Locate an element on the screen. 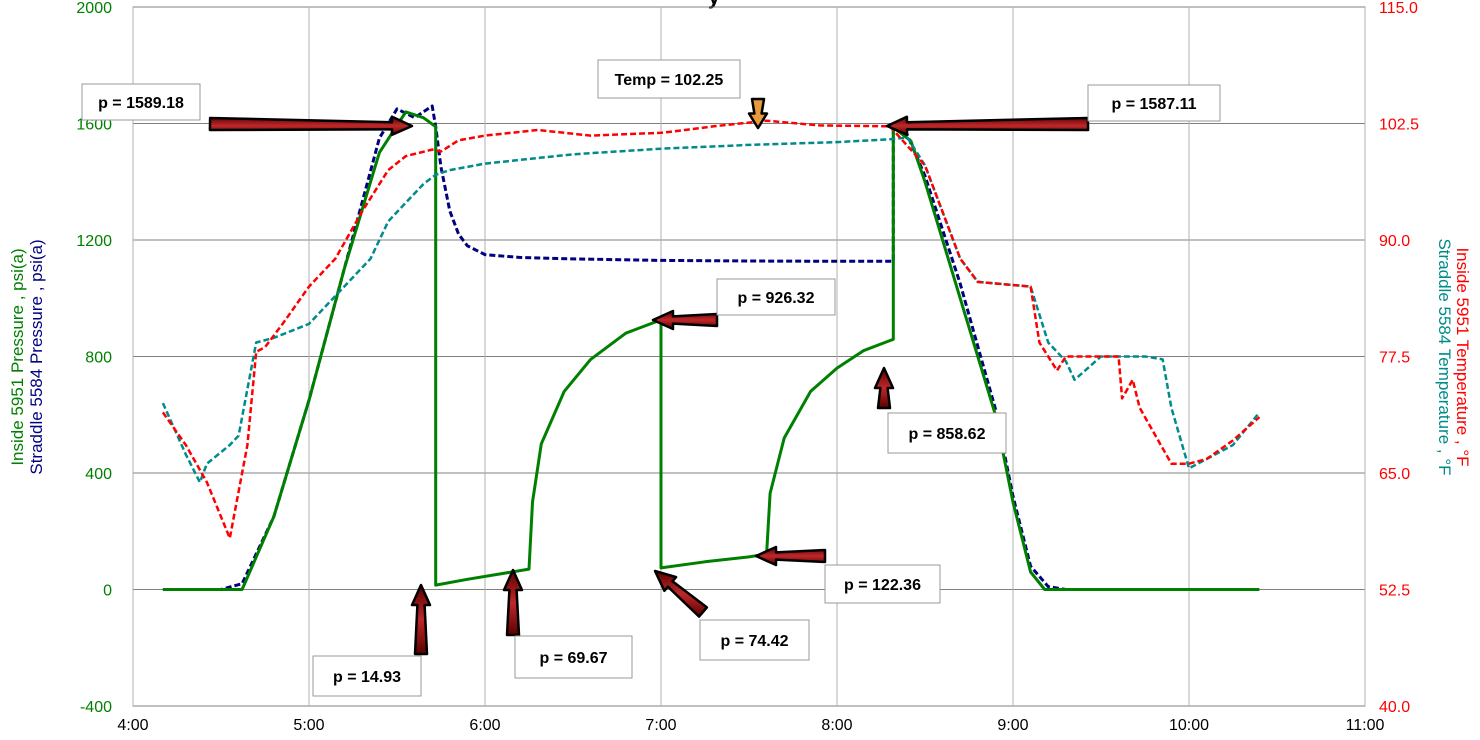  annotation-callout: p = 74.42 is located at coordinates (754, 640).